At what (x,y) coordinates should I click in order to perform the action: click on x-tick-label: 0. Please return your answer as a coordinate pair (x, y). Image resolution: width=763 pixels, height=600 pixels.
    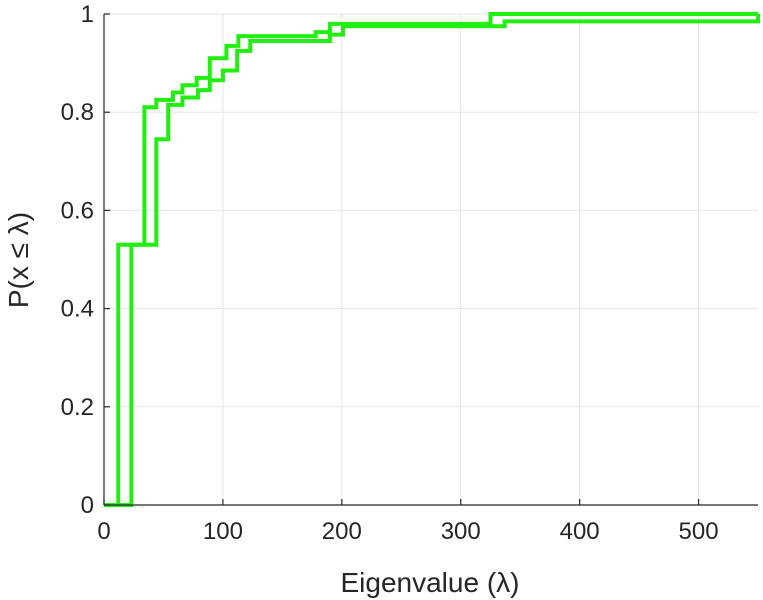
    Looking at the image, I should click on (103, 531).